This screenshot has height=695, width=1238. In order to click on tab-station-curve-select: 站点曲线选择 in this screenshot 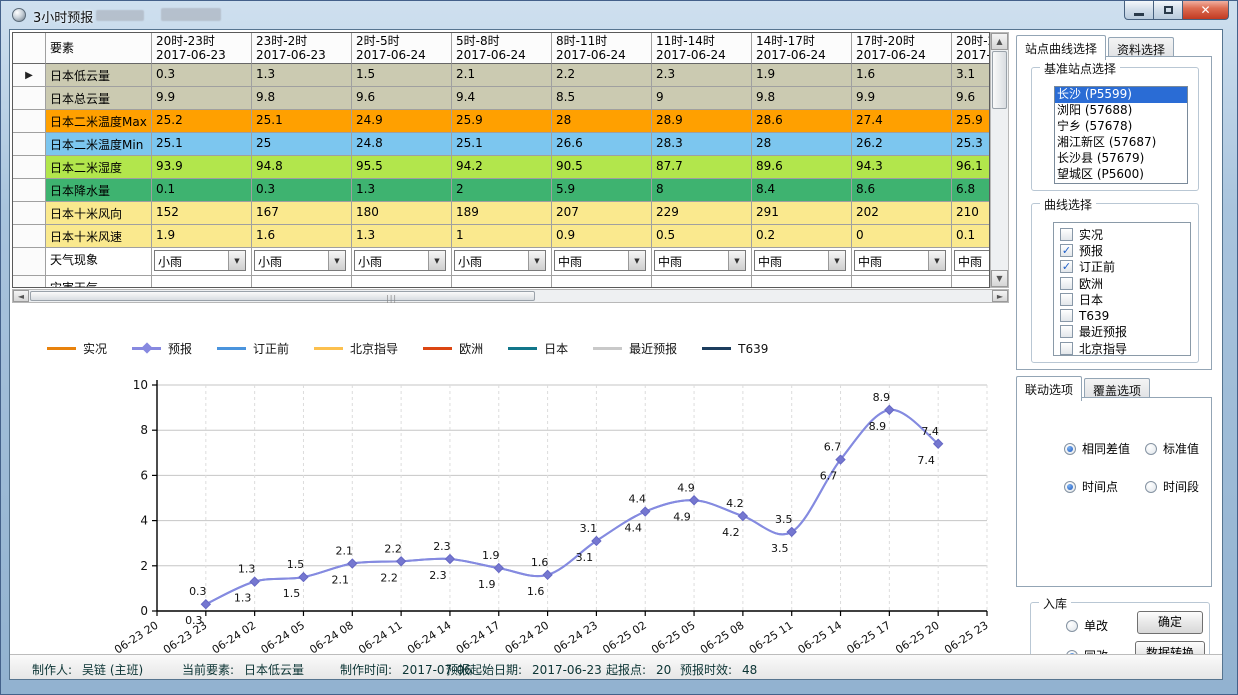, I will do `click(1061, 47)`.